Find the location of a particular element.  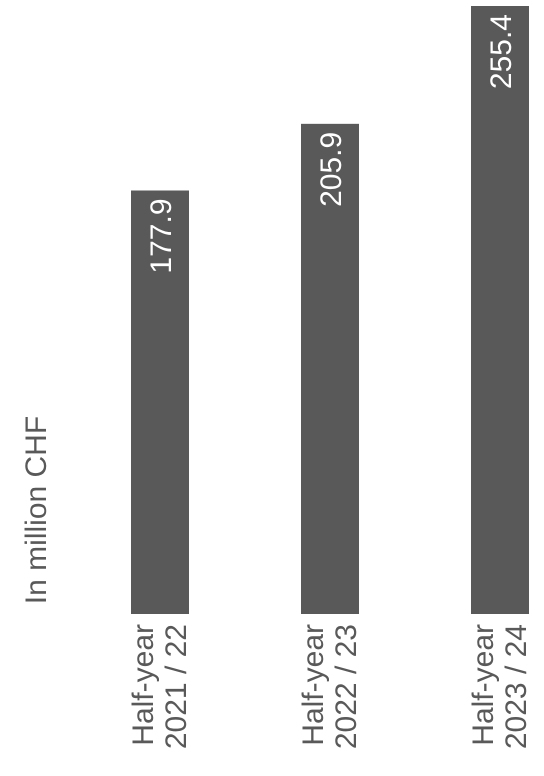

category-label-3-line-1: Half-year is located at coordinates (483, 685).